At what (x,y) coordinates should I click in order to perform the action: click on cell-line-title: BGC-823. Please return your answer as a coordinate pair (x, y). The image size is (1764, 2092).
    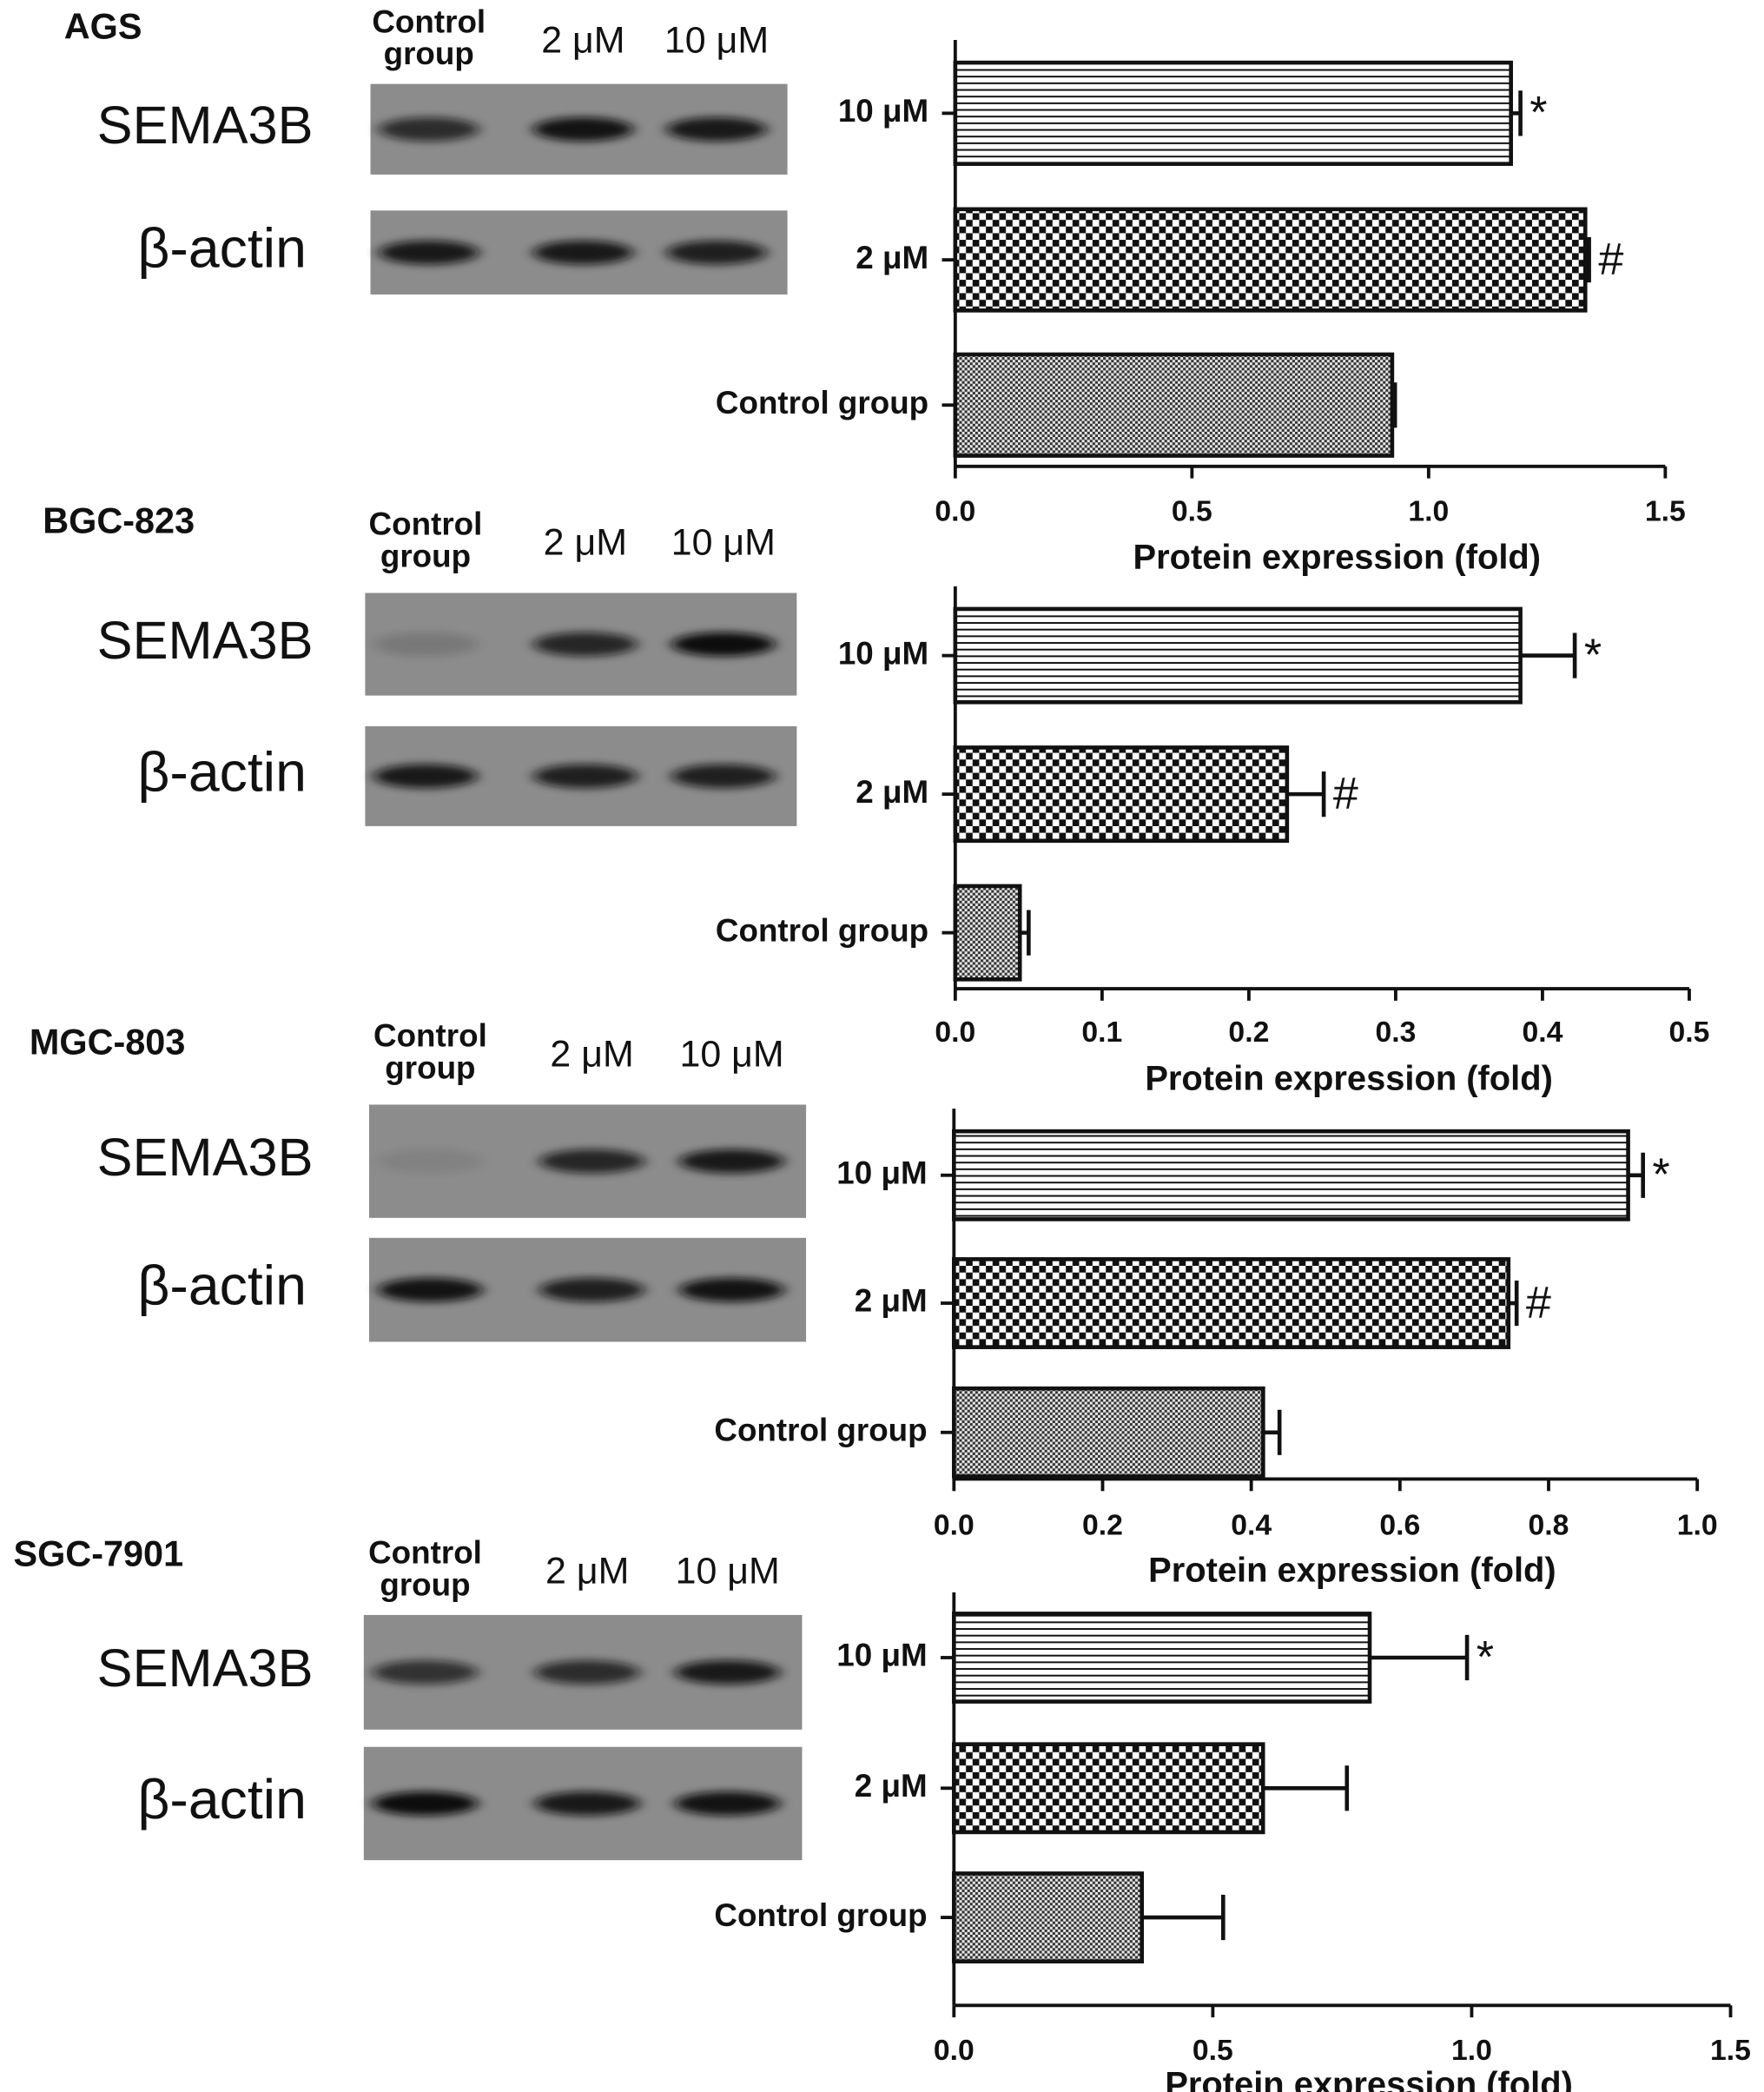
    Looking at the image, I should click on (119, 521).